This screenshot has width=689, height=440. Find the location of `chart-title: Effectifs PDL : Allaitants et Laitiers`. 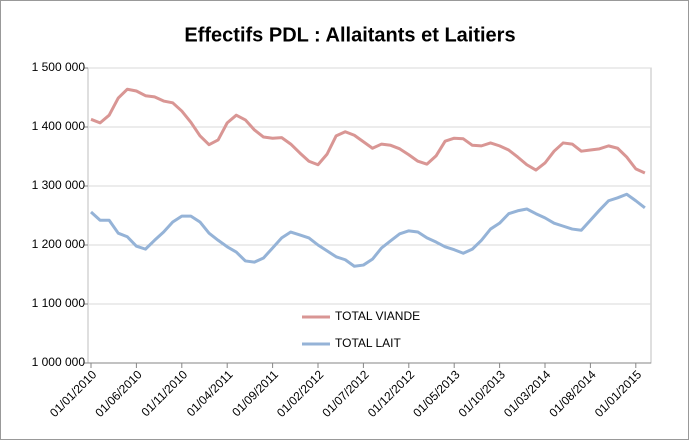

chart-title: Effectifs PDL : Allaitants et Laitiers is located at coordinates (349, 35).